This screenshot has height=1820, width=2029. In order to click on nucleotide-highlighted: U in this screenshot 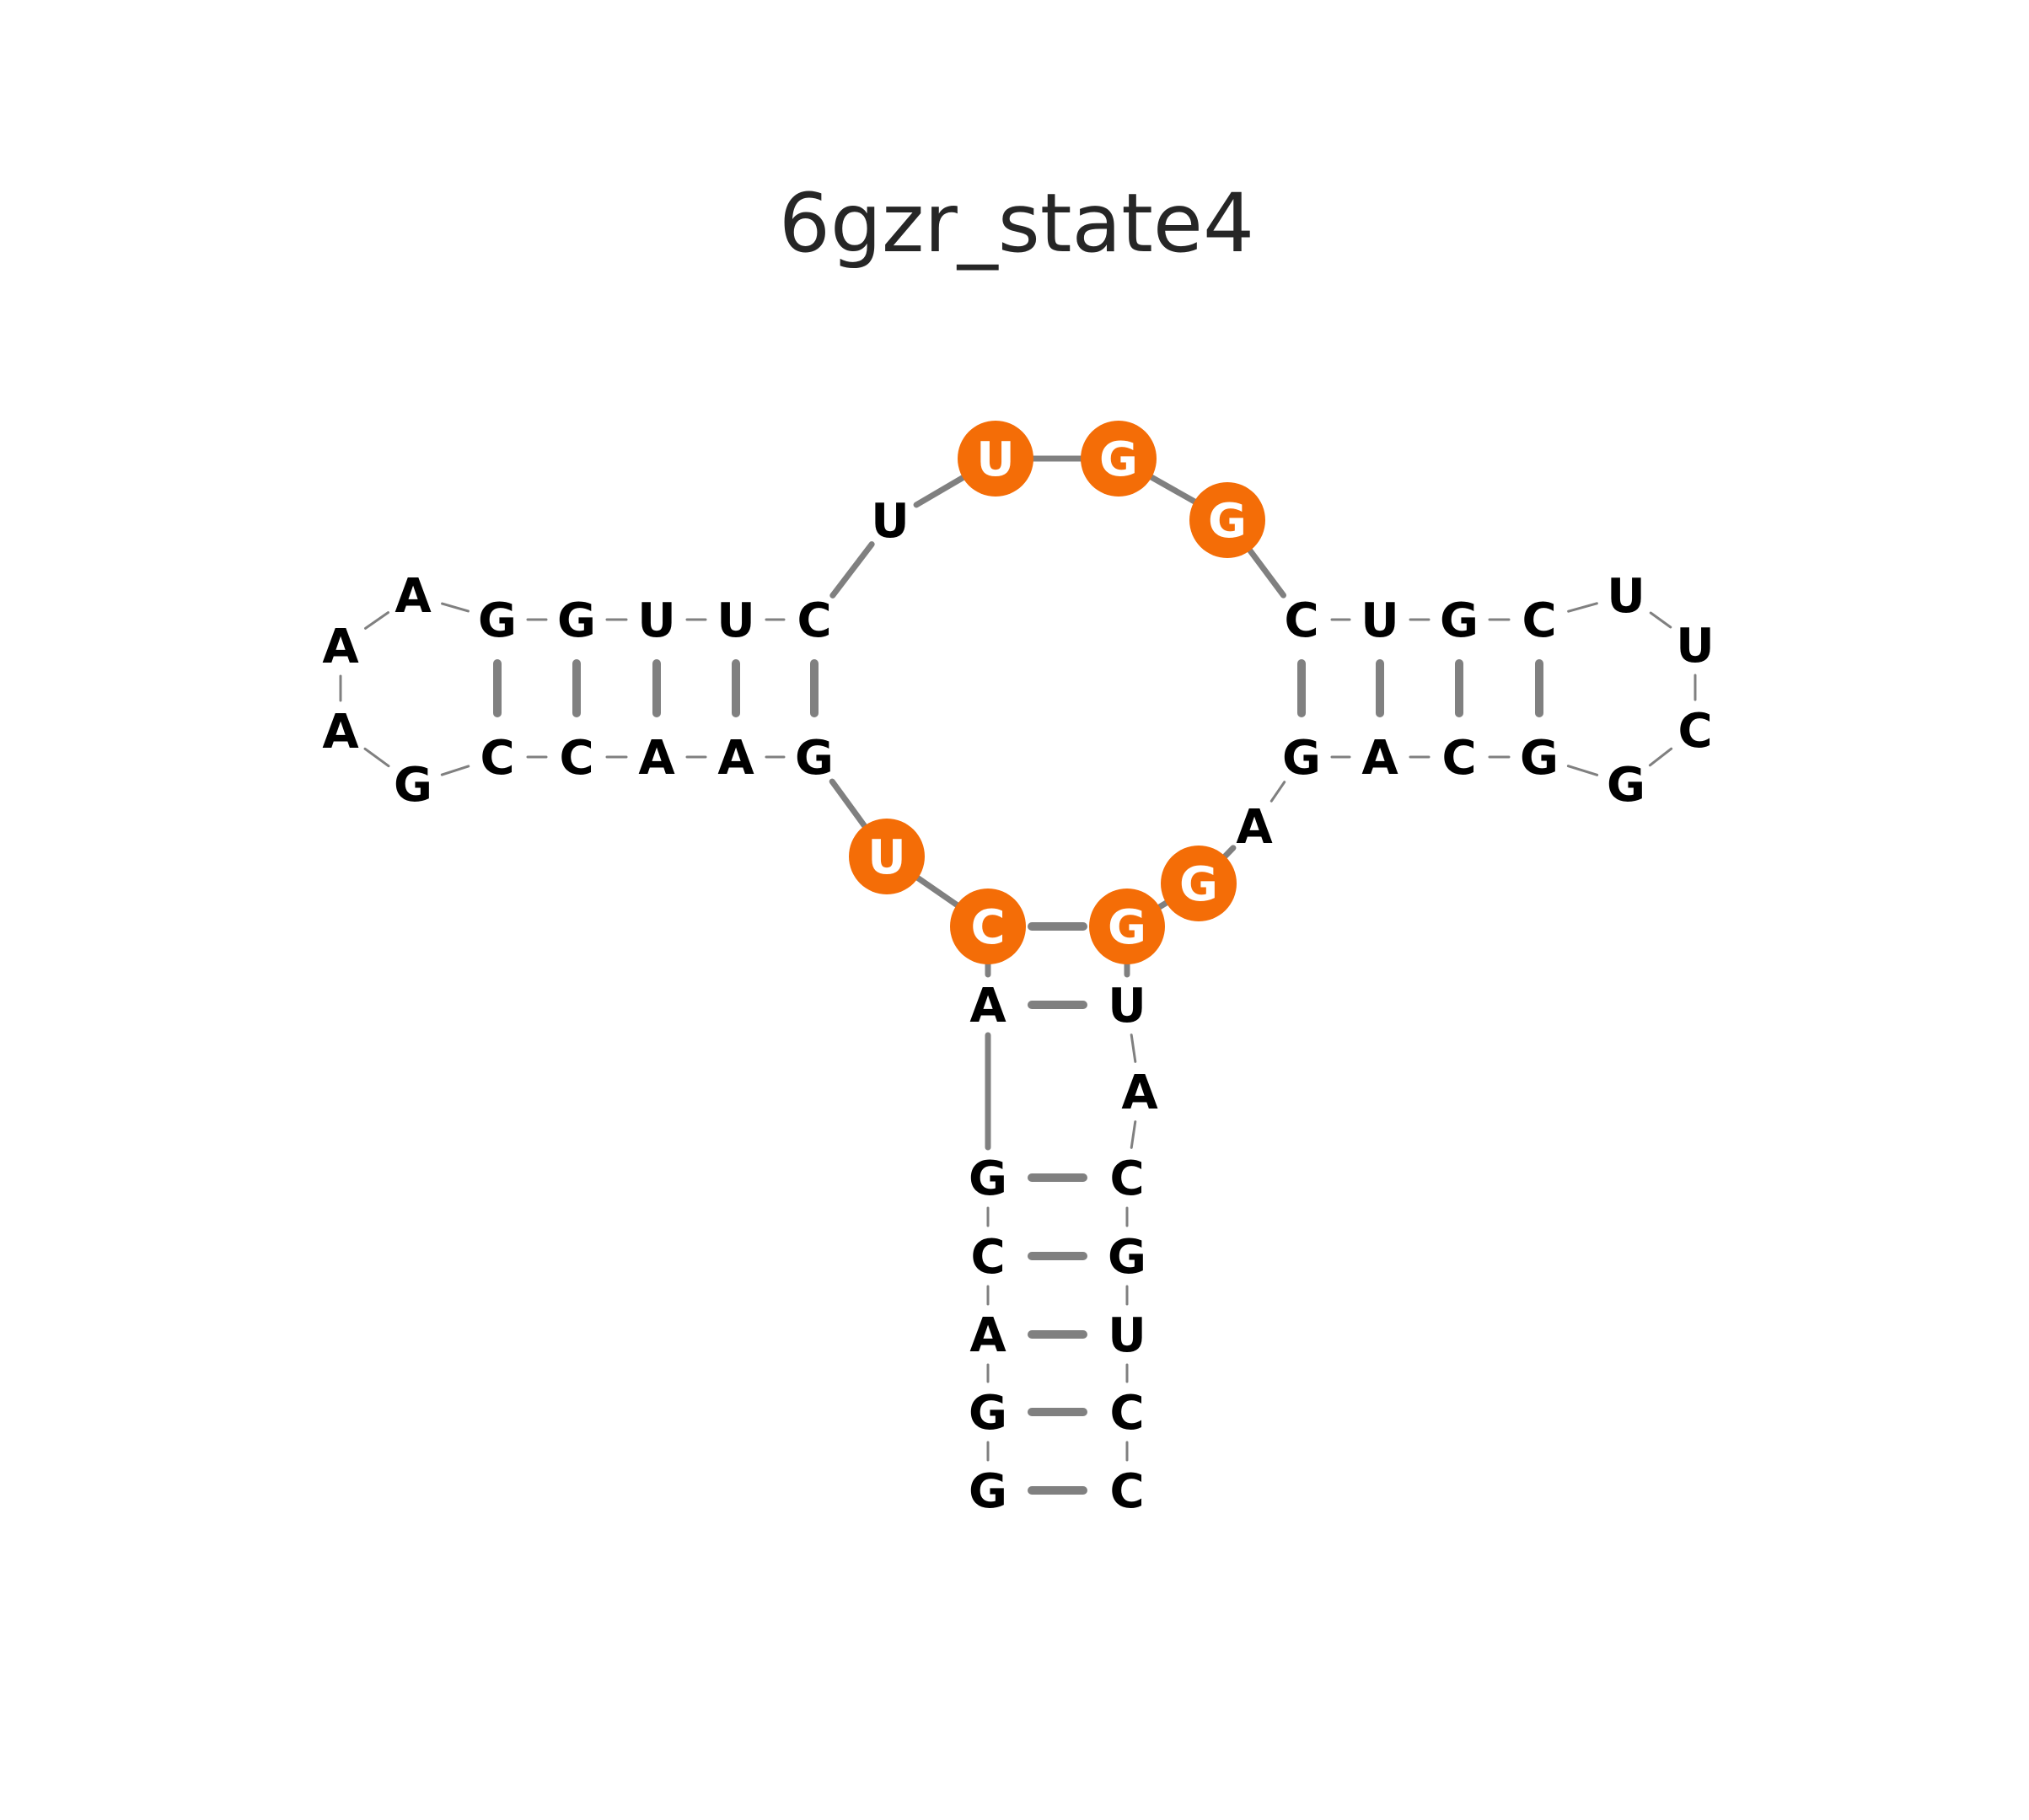, I will do `click(995, 459)`.